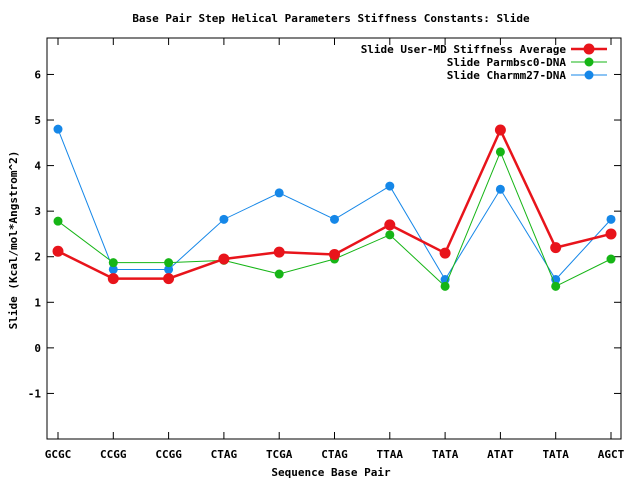 The width and height of the screenshot is (640, 485). Describe the element at coordinates (37, 166) in the screenshot. I see `y-tick-label: 4` at that location.